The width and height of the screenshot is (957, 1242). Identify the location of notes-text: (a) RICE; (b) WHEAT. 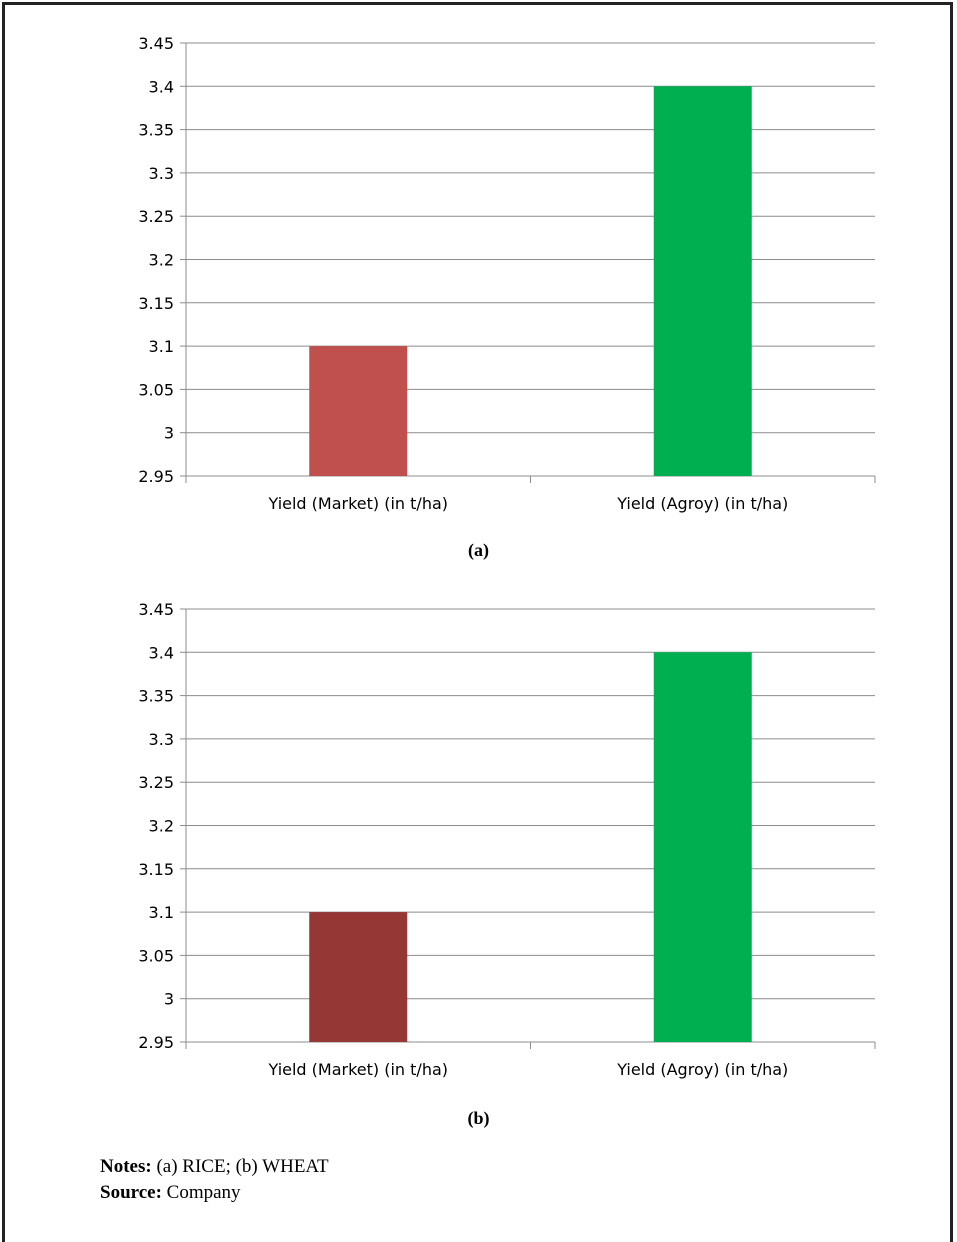
(240, 1166).